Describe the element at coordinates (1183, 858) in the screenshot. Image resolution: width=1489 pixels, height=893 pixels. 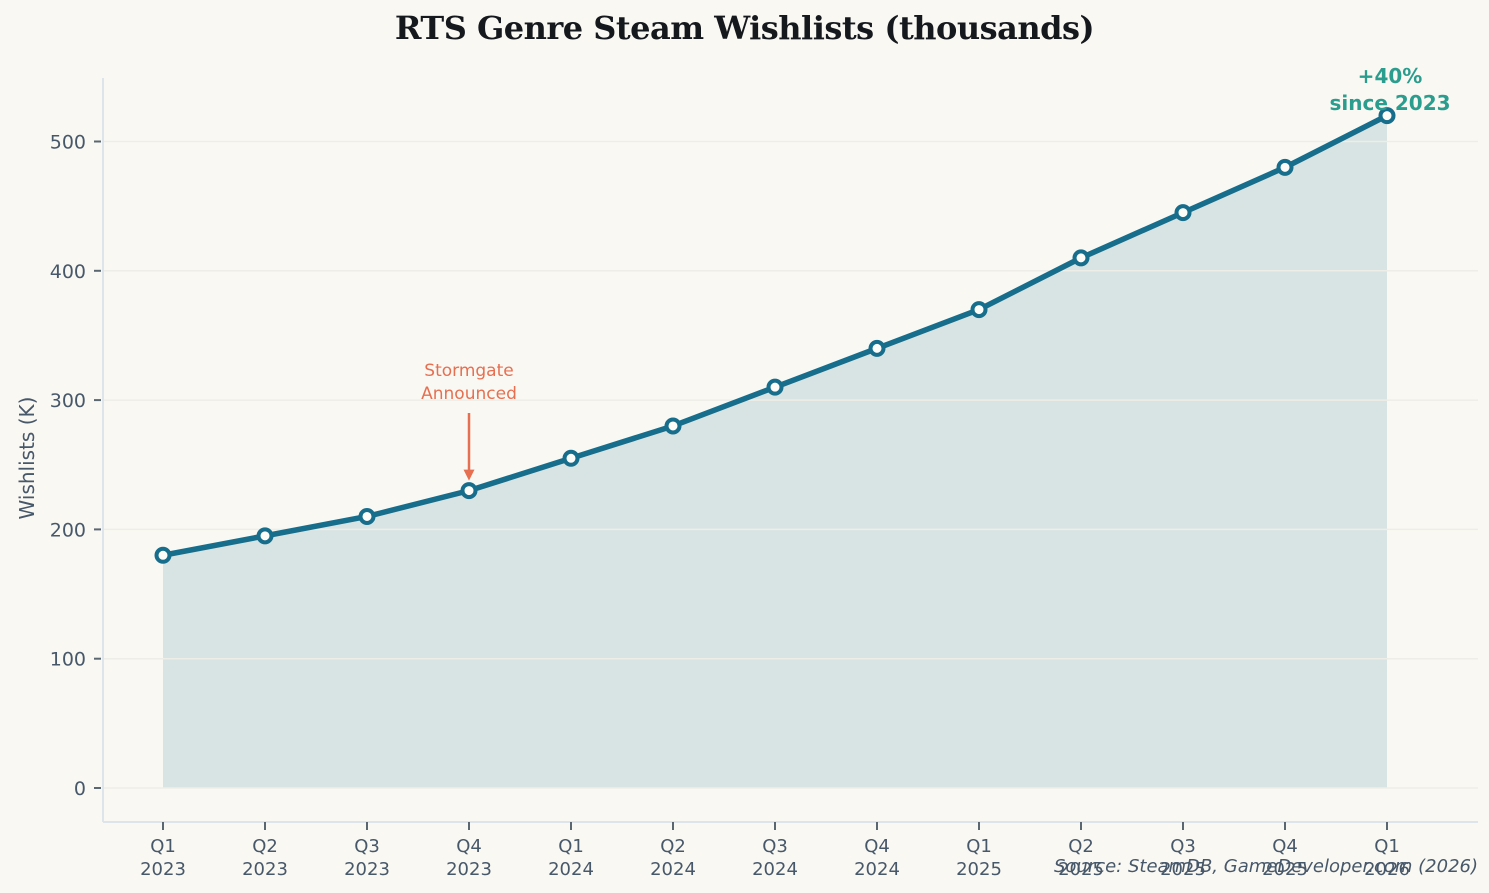
I see `x-tick-label: Q3 2025` at that location.